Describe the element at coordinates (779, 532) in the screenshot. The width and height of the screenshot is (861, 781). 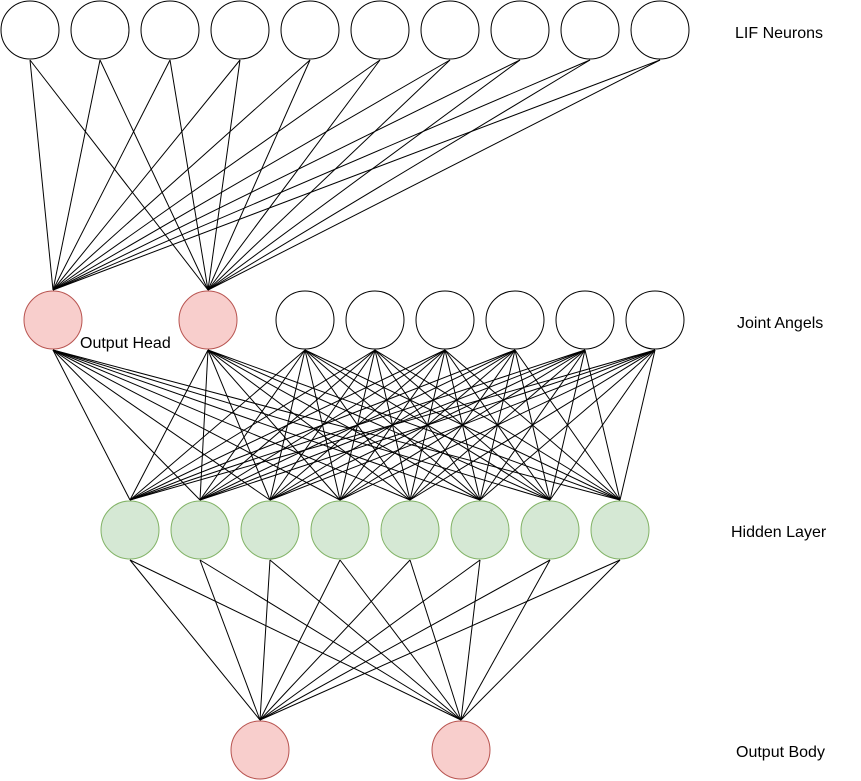
I see `hidden-layer-label: Hidden Layer` at that location.